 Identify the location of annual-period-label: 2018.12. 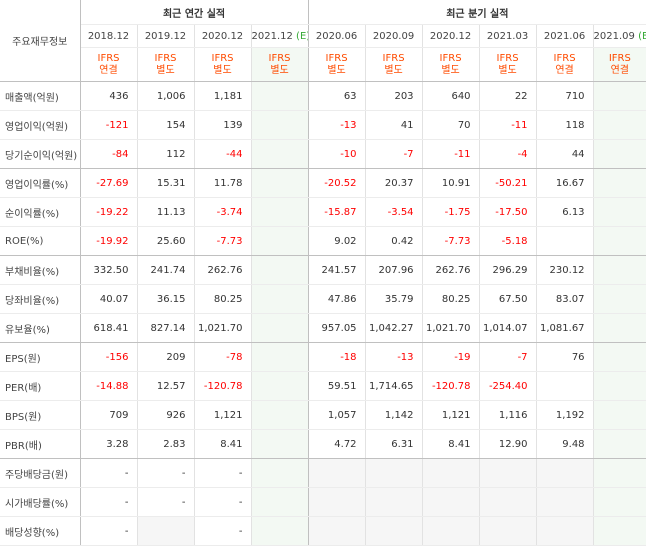
(108, 36).